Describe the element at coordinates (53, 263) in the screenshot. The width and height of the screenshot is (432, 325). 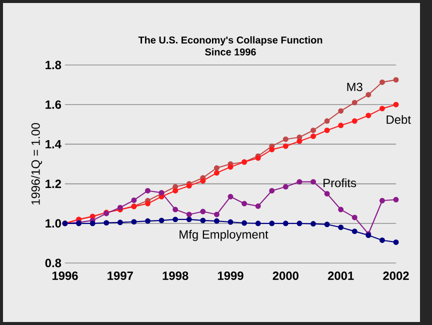
I see `y-tick-label: 0.8` at that location.